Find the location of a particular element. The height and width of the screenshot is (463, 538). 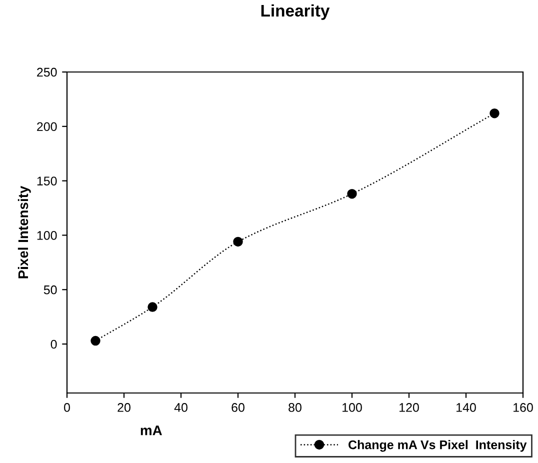

y-tick-label: 250 is located at coordinates (47, 72).